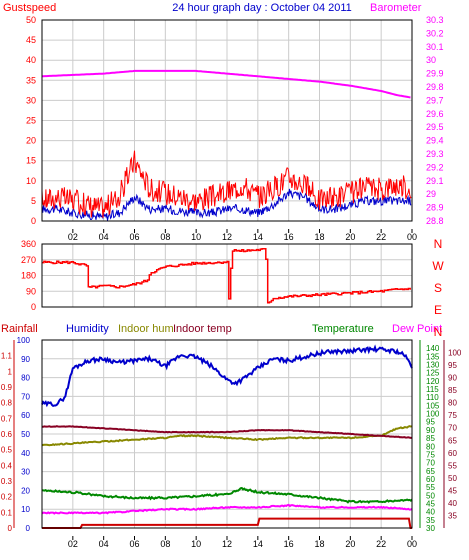 The width and height of the screenshot is (469, 560). What do you see at coordinates (33, 307) in the screenshot?
I see `p2-left-tick-0: 0` at bounding box center [33, 307].